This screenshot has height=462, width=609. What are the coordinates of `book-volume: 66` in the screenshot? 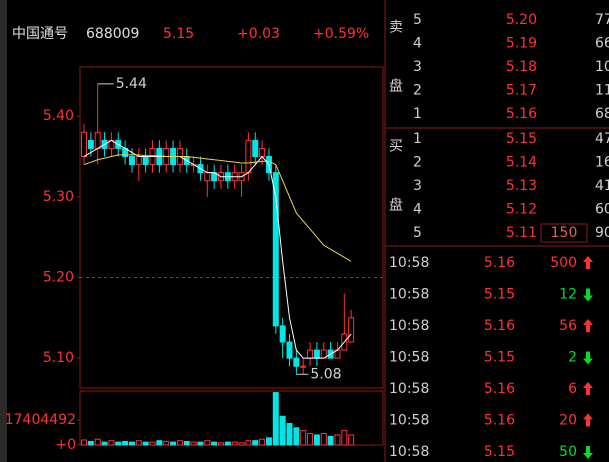 It's located at (602, 44).